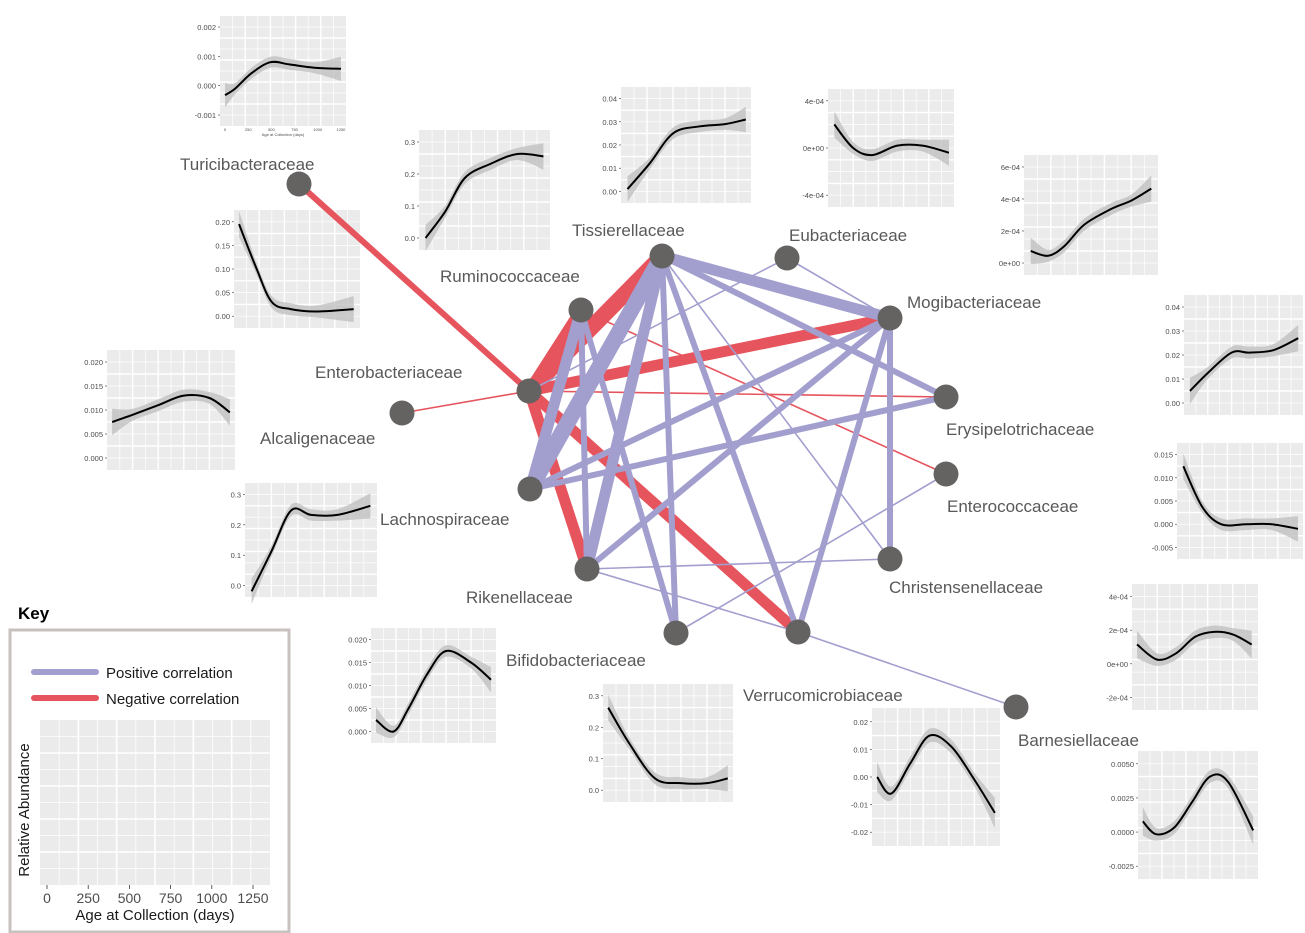  What do you see at coordinates (609, 99) in the screenshot?
I see `y-tick-label: 0.04` at bounding box center [609, 99].